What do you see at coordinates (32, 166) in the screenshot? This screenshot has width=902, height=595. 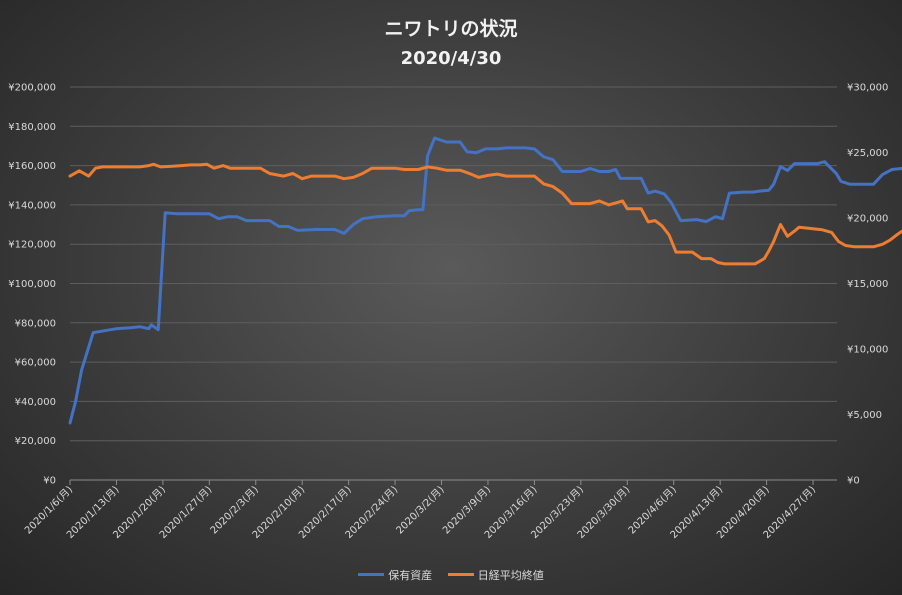 I see `y-left-tick-label: ¥160,000` at bounding box center [32, 166].